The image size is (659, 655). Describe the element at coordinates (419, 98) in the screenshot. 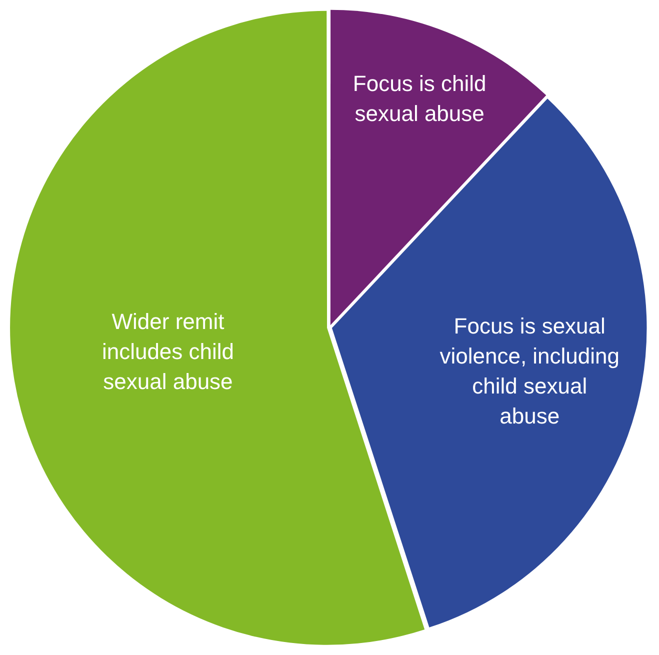

I see `slice-label: Focus is child sexual abuse` at that location.